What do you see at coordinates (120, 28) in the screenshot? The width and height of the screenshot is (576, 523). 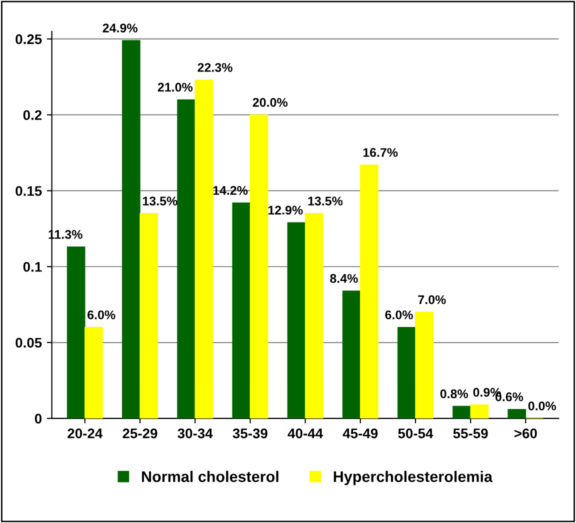 I see `data-label: 24.9%` at bounding box center [120, 28].